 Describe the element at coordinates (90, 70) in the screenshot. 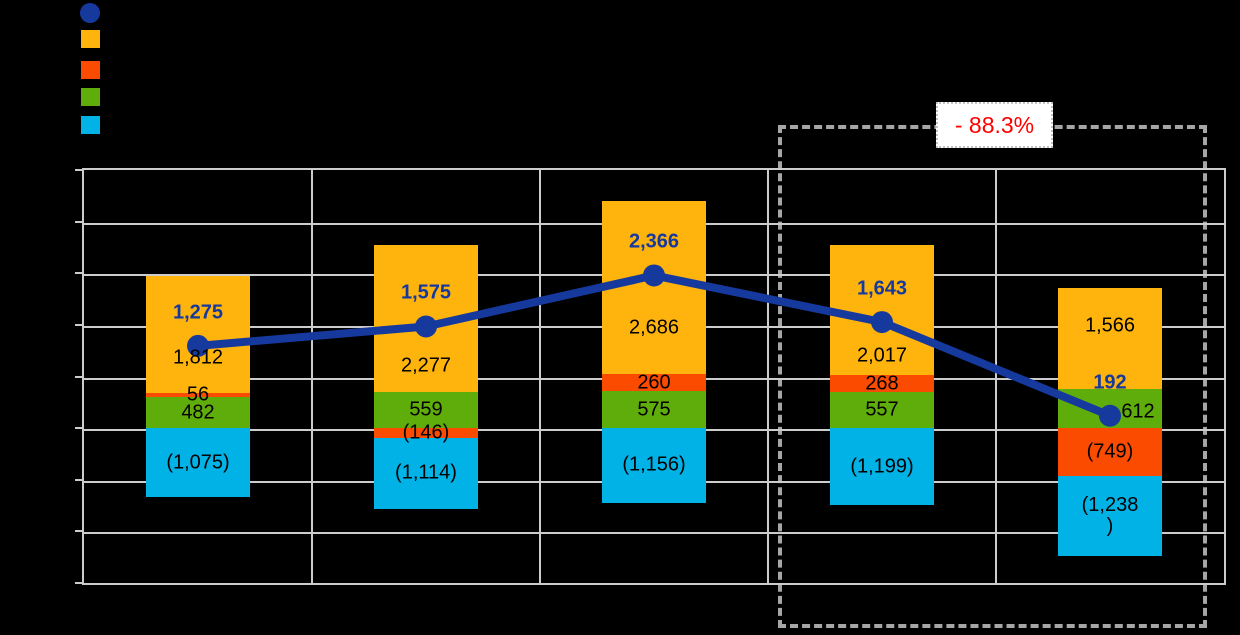

I see `red-series-marker` at that location.